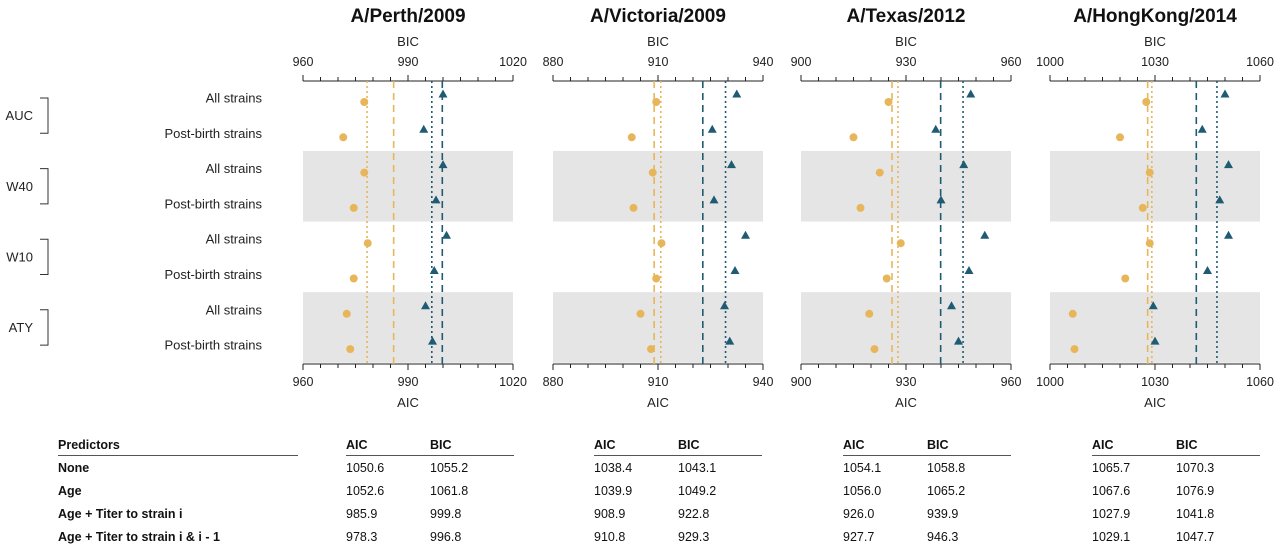  Describe the element at coordinates (1260, 382) in the screenshot. I see `bottom-tick-label: 1060` at that location.